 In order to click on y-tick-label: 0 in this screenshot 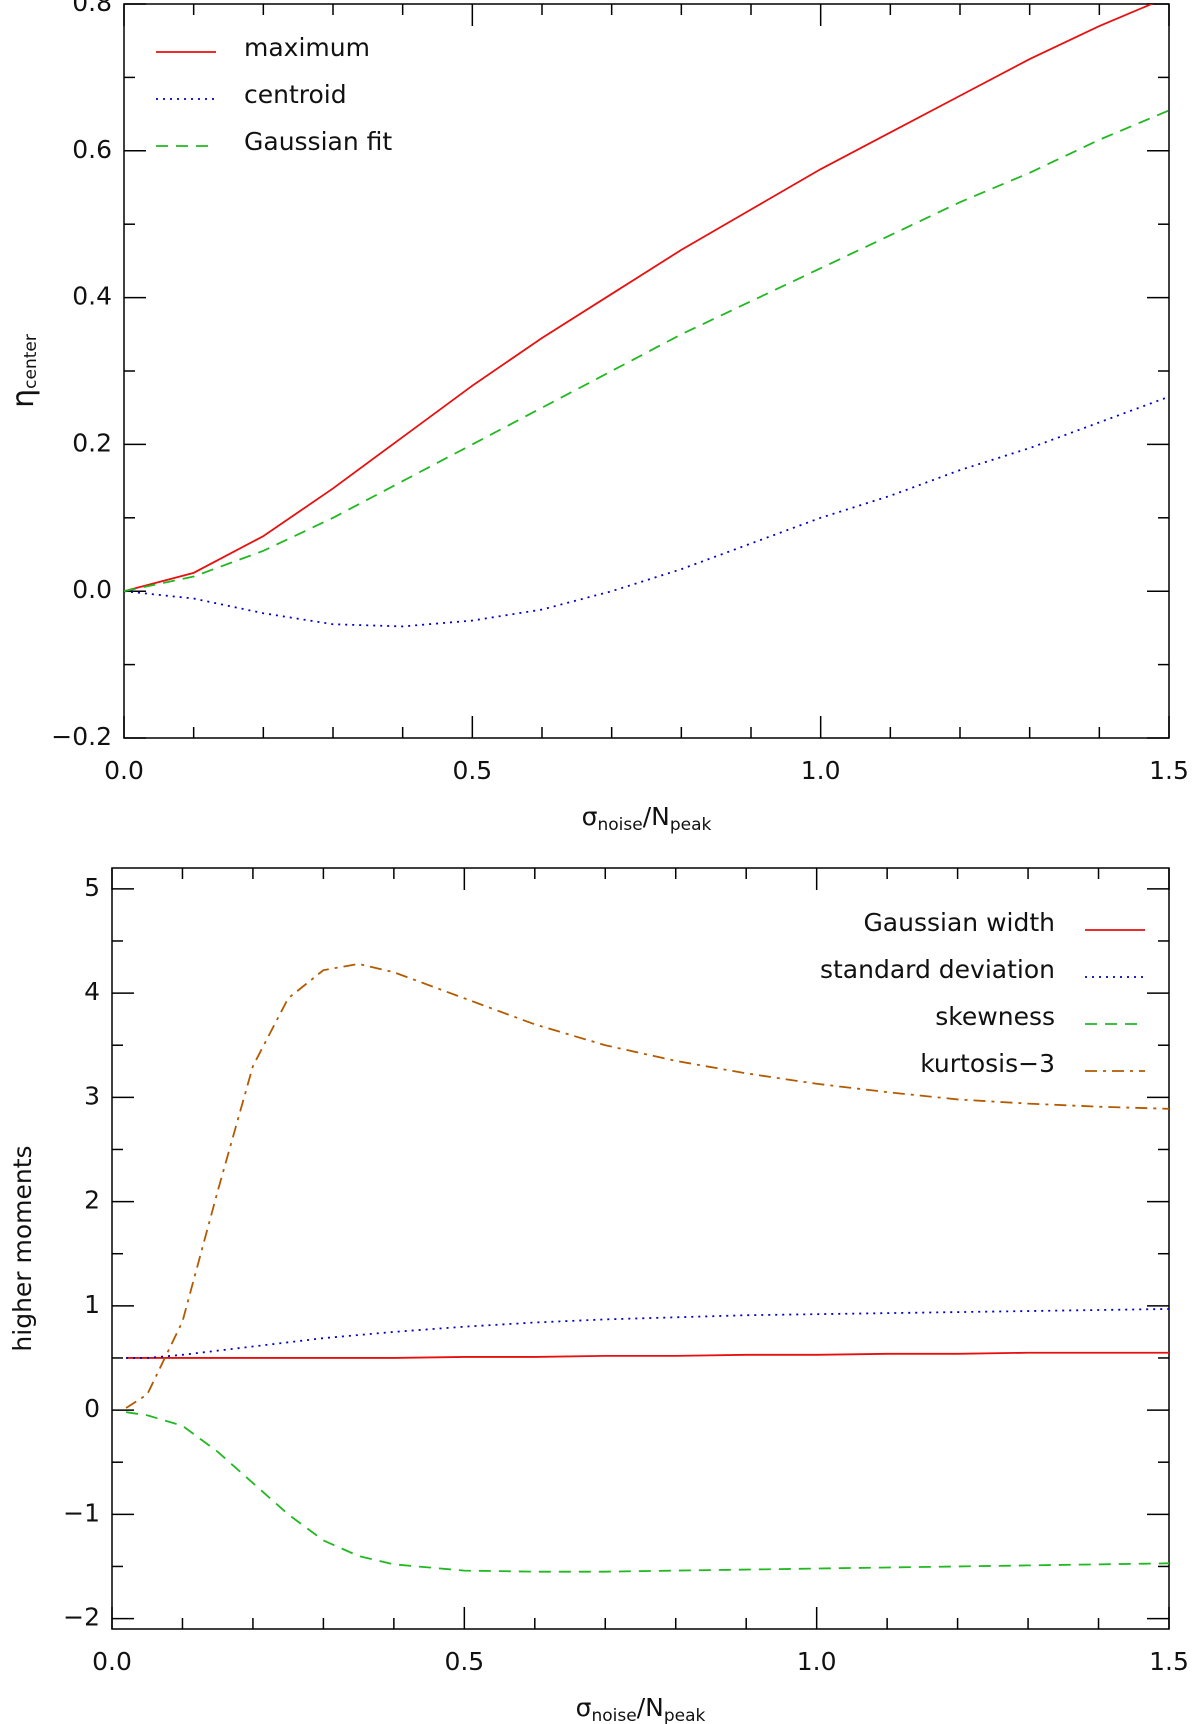, I will do `click(92, 1408)`.